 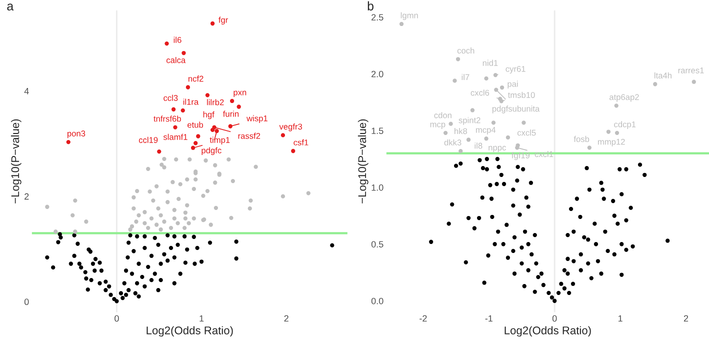 What do you see at coordinates (378, 187) in the screenshot?
I see `y-tick-label: 1.0` at bounding box center [378, 187].